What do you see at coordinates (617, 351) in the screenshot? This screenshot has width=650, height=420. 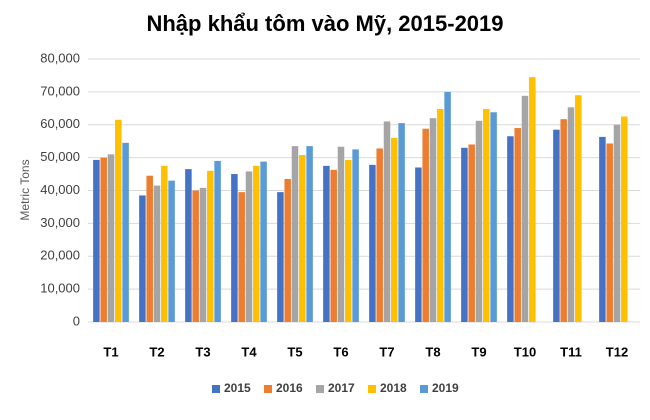 I see `x-tick-label: T12` at bounding box center [617, 351].